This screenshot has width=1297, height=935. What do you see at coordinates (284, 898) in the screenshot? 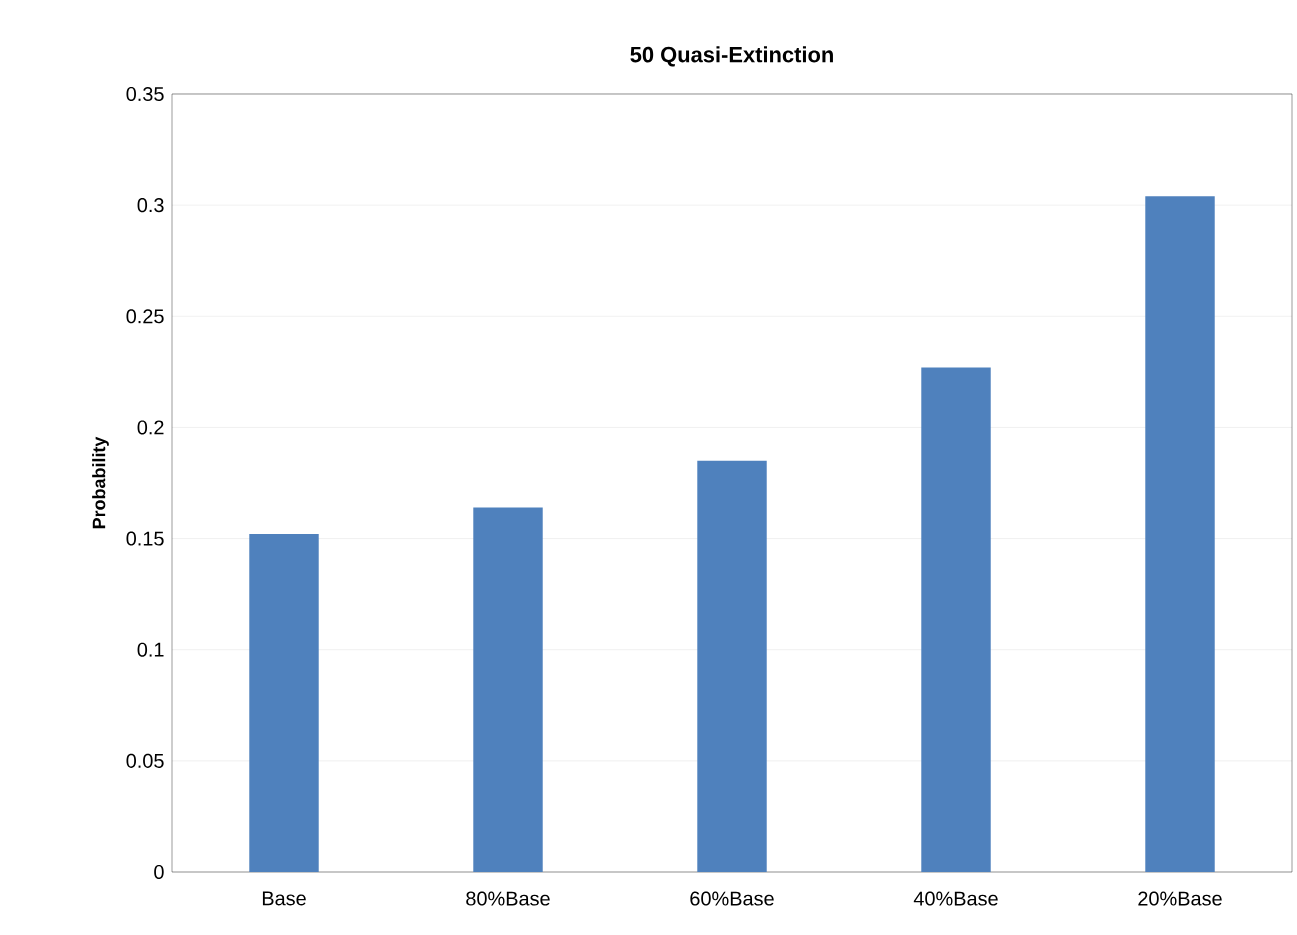
I see `x-tick-label: Base` at bounding box center [284, 898].